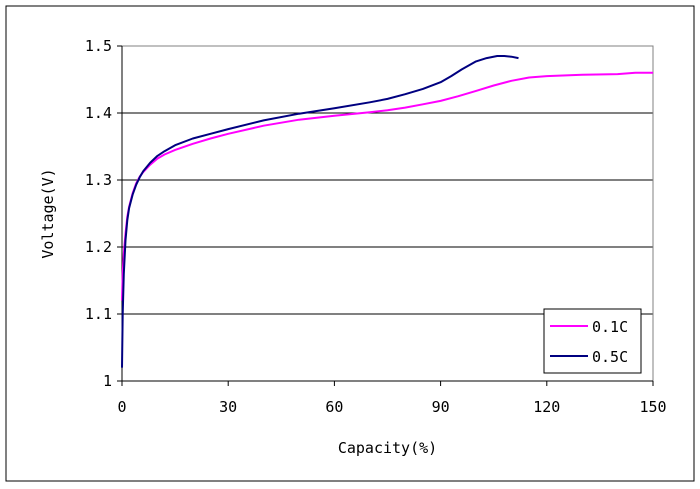 The width and height of the screenshot is (700, 489). Describe the element at coordinates (98, 180) in the screenshot. I see `y-tick-label: 1.3` at that location.